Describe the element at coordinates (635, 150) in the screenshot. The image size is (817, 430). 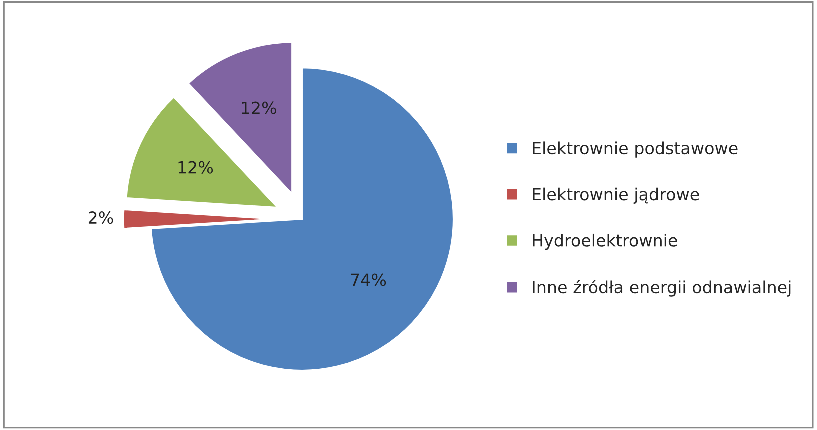
I see `legend-label: Elektrownie podstawowe` at that location.